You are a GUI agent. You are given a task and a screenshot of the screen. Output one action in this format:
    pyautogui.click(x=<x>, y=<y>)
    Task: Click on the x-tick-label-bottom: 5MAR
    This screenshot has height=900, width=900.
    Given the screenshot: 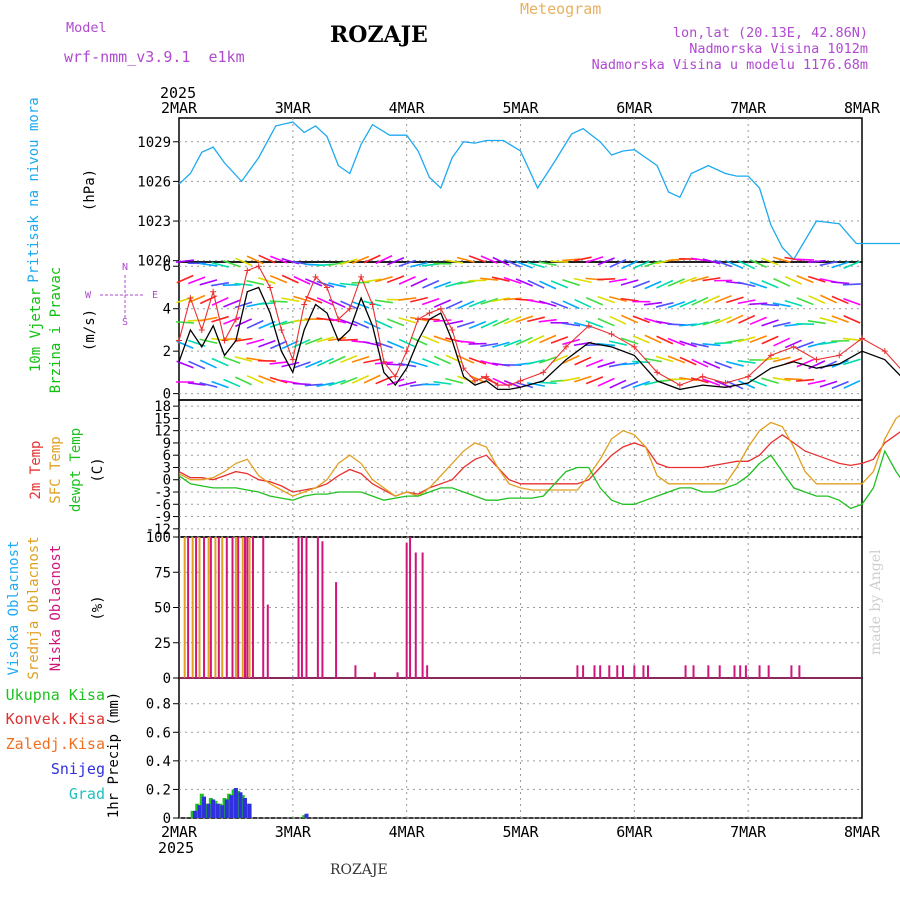 What is the action you would take?
    pyautogui.click(x=520, y=832)
    